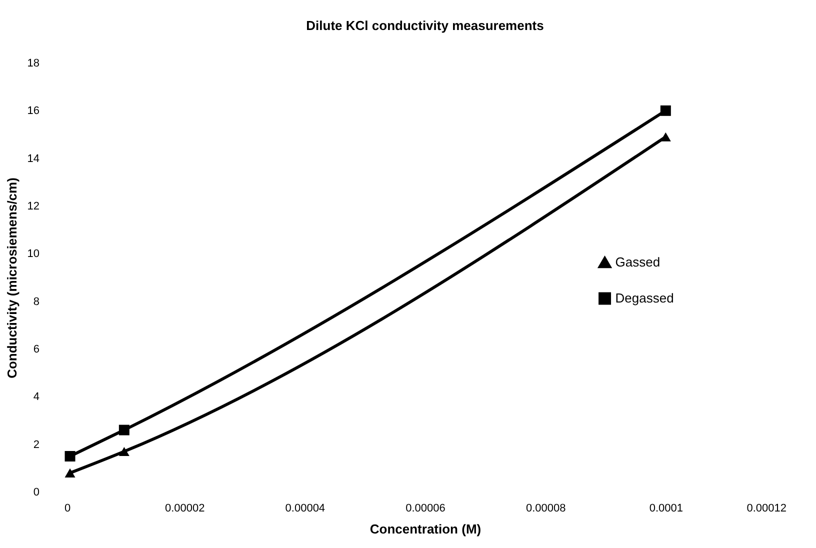 The height and width of the screenshot is (548, 816). What do you see at coordinates (67, 508) in the screenshot?
I see `x-tick-label: 0` at bounding box center [67, 508].